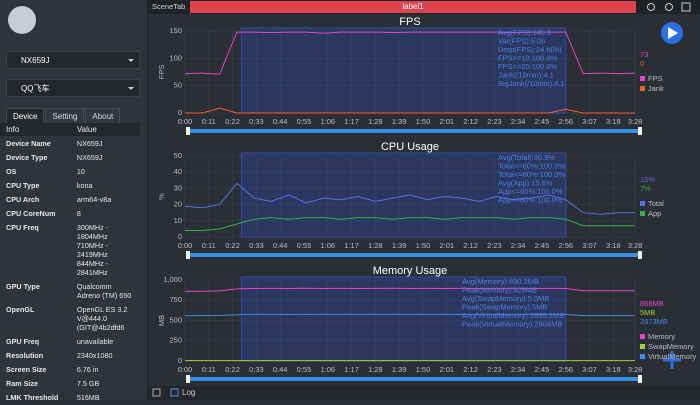  I want to click on label-text: label1, so click(413, 6).